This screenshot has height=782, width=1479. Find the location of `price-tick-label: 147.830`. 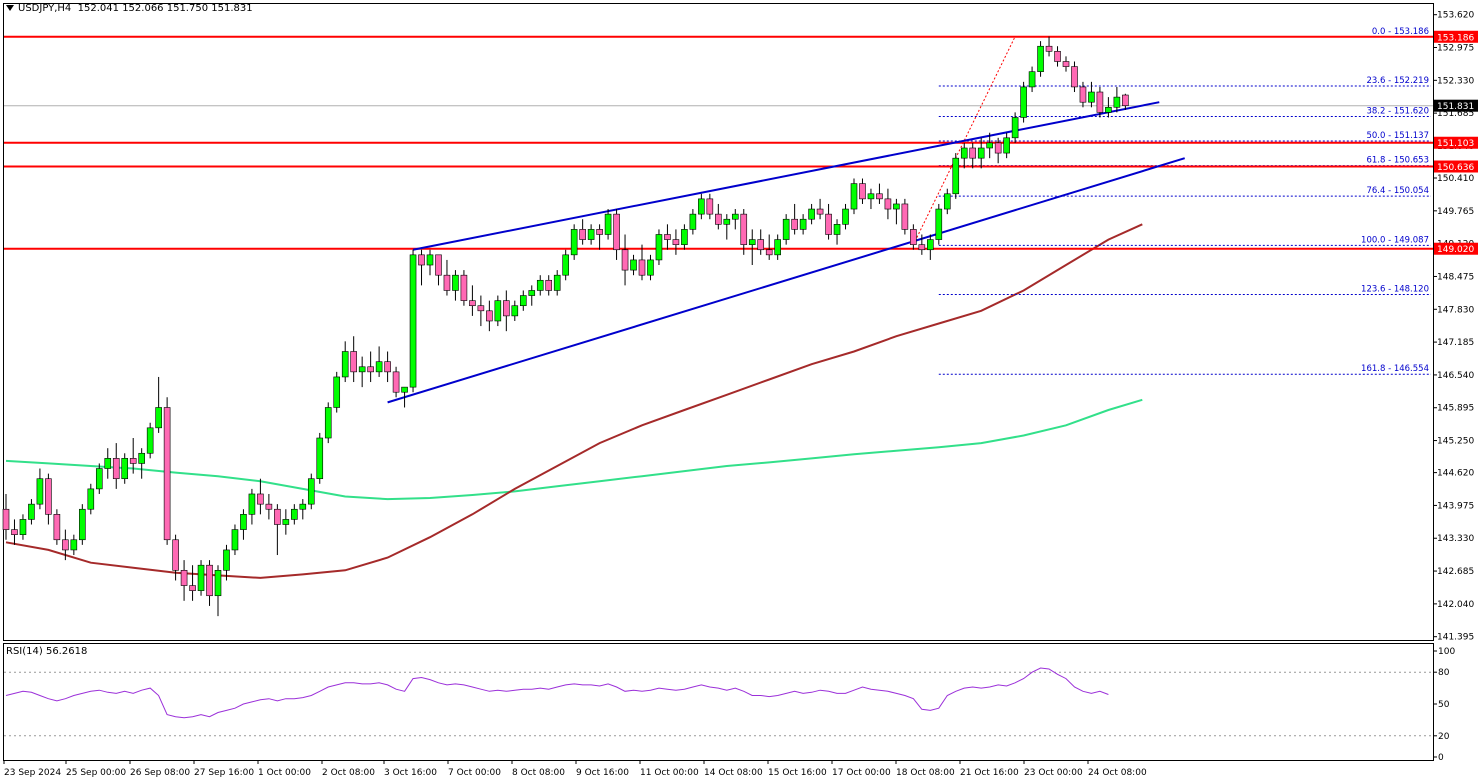

price-tick-label: 147.830 is located at coordinates (1455, 310).